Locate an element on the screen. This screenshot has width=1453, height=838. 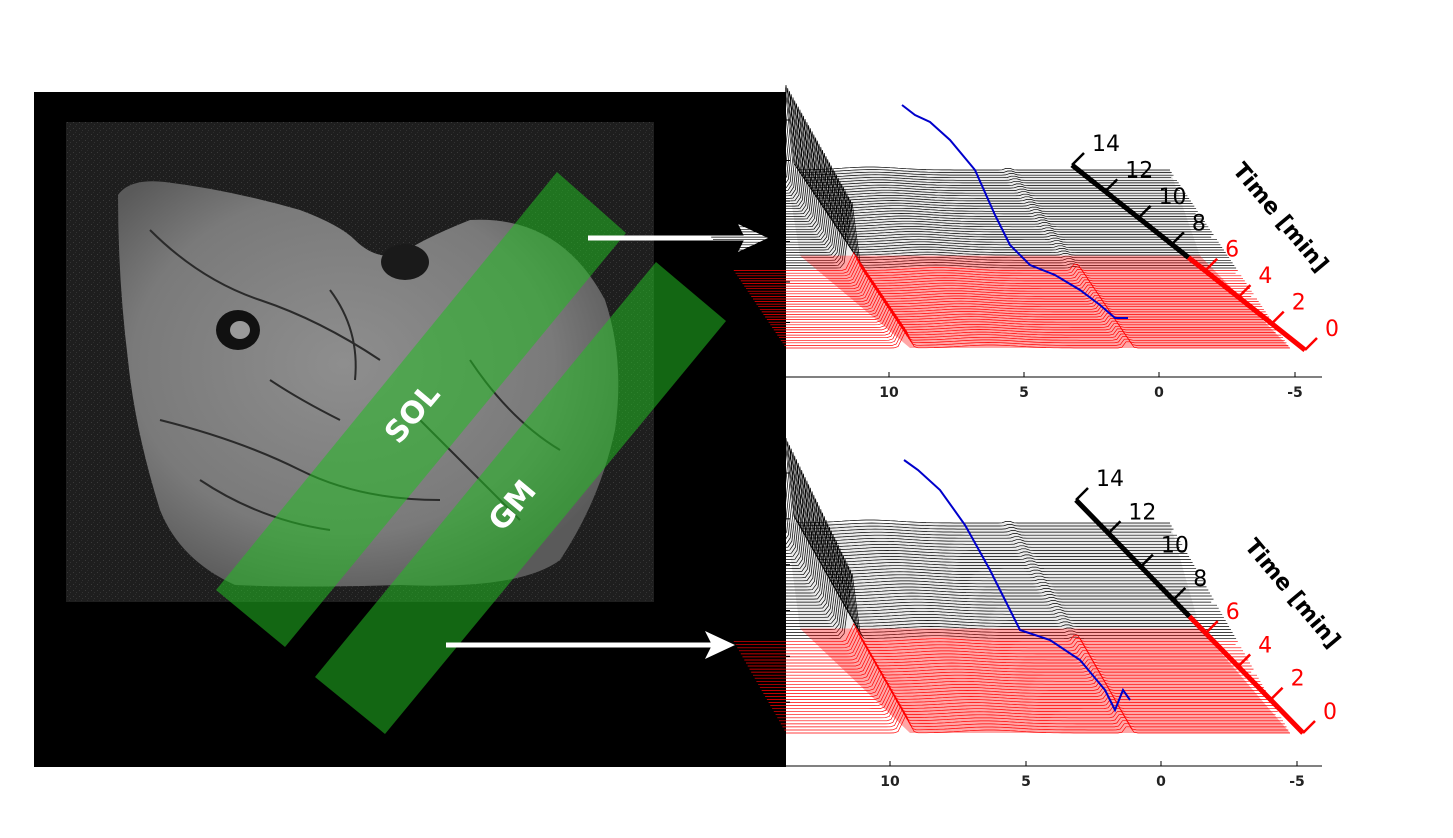
time-tick-label: 0 is located at coordinates (1332, 329).